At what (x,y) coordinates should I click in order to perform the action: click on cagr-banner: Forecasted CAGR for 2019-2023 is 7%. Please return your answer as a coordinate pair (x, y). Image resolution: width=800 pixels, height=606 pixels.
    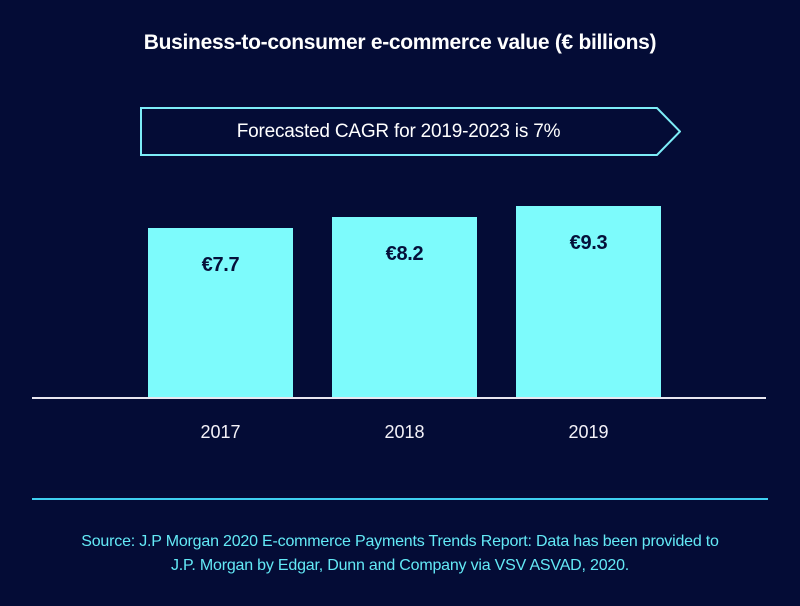
    Looking at the image, I should click on (410, 131).